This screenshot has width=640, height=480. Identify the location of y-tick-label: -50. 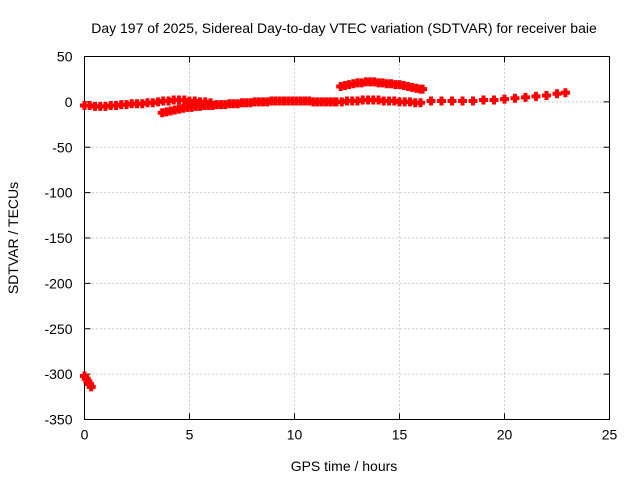
(62, 147).